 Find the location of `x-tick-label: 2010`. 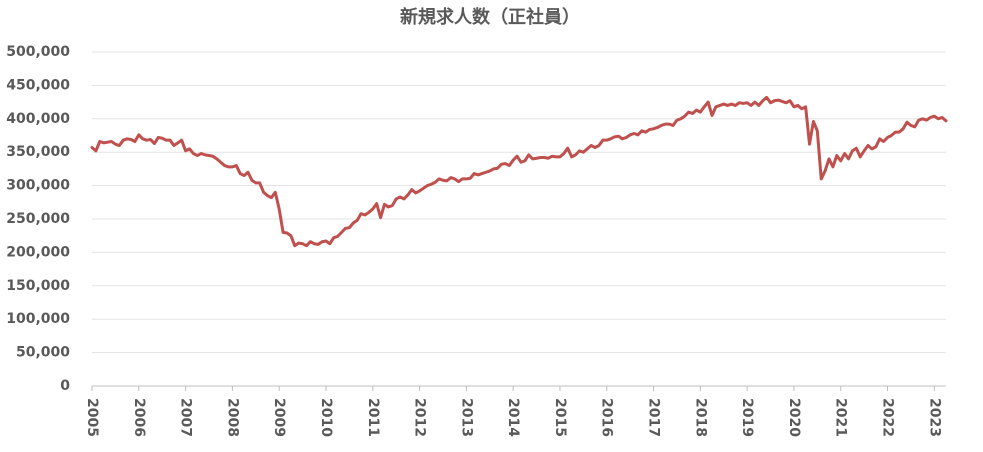

x-tick-label: 2010 is located at coordinates (326, 417).